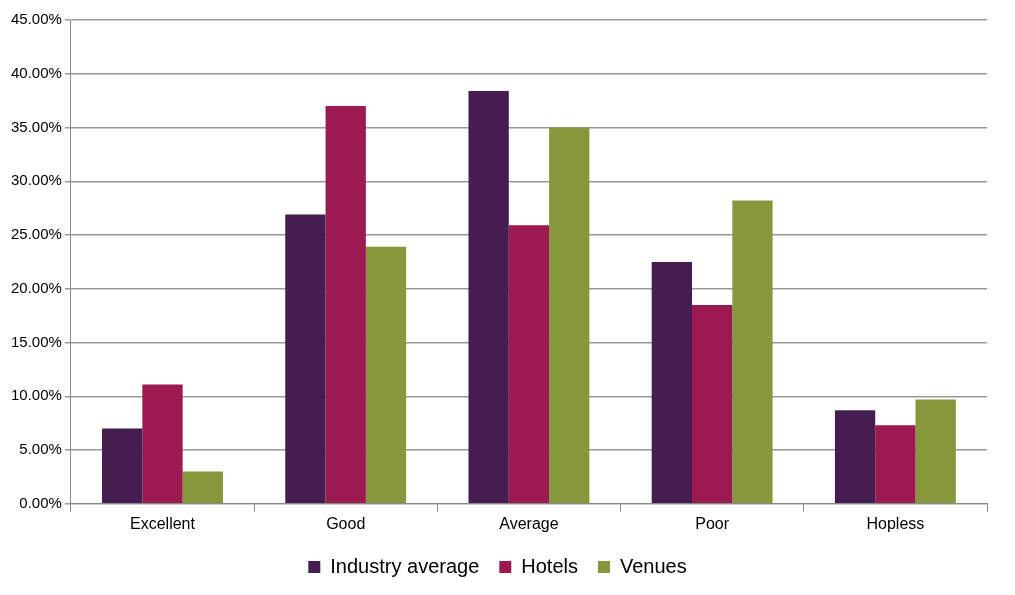 The image size is (1015, 595). Describe the element at coordinates (40, 449) in the screenshot. I see `y-tick-label: 5.00%` at that location.